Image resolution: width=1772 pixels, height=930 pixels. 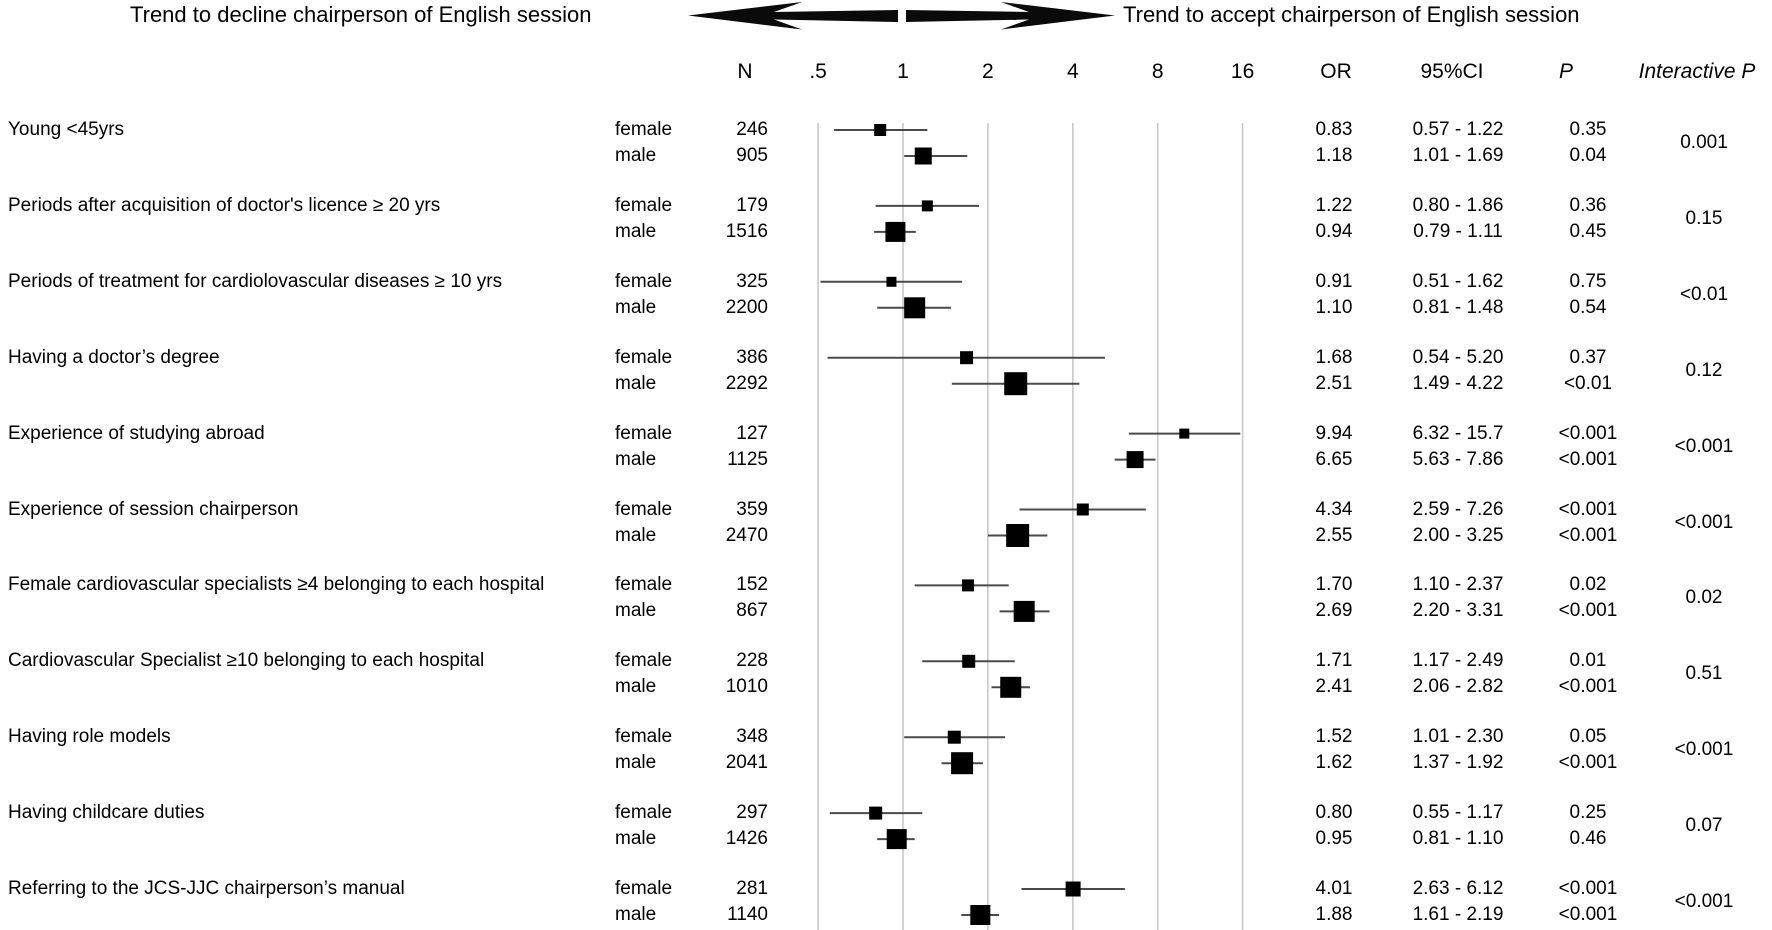 What do you see at coordinates (1458, 281) in the screenshot?
I see `ci-value: 0.51 - 1.62` at bounding box center [1458, 281].